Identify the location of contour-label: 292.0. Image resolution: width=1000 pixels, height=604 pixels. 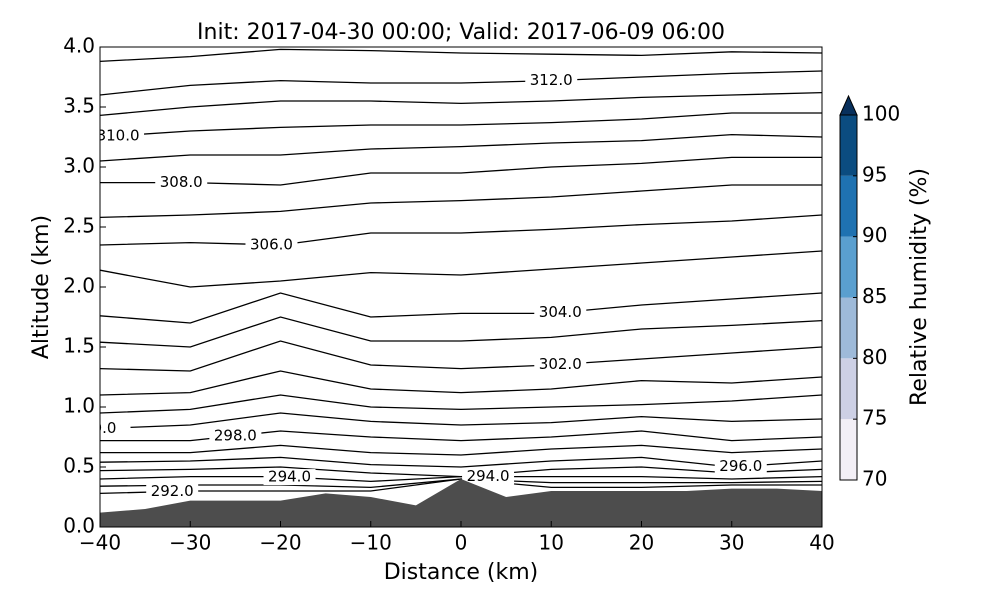
(172, 491).